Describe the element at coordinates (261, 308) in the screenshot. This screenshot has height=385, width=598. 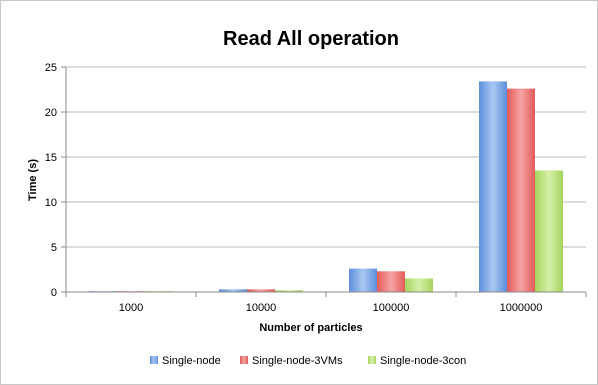
I see `x-tick-label: 10000` at that location.